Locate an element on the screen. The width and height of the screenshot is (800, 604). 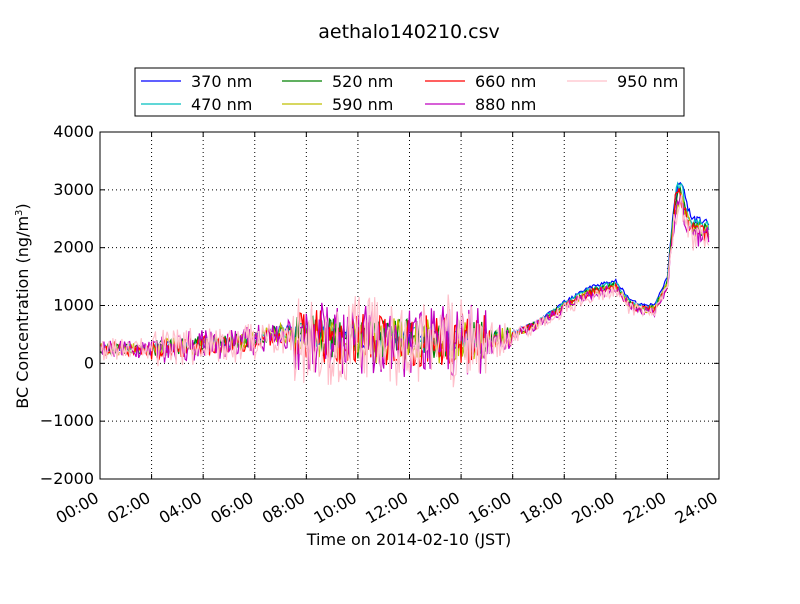
y-tick-label: 1000 is located at coordinates (73, 305).